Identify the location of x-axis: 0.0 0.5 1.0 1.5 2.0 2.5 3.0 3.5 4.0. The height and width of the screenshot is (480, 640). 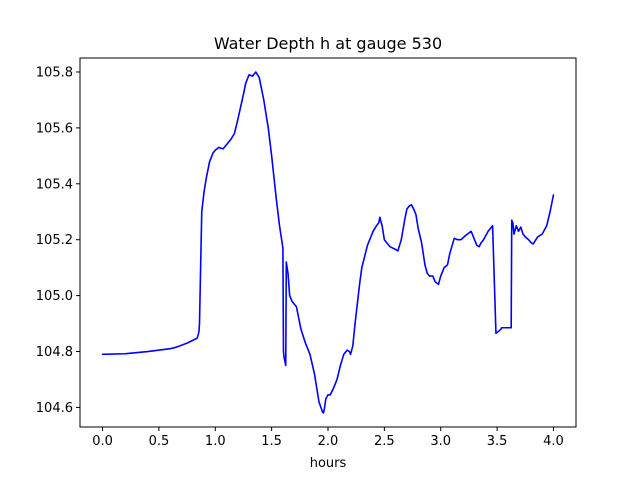
(328, 438).